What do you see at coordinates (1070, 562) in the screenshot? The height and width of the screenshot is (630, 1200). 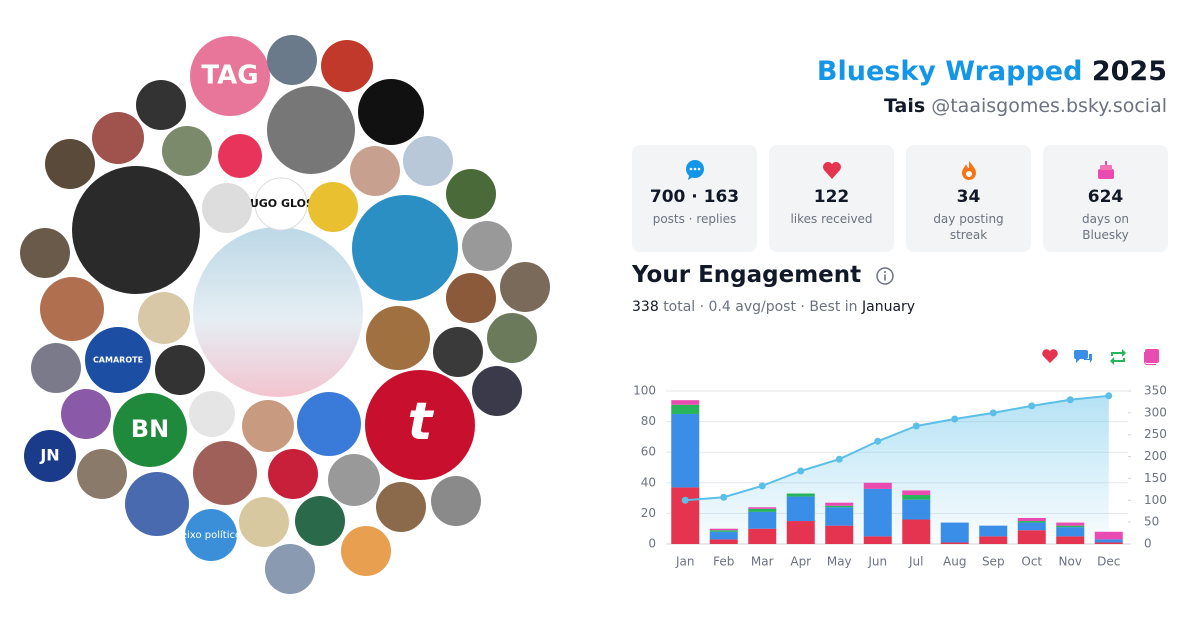 I see `x-tick-label: Nov` at bounding box center [1070, 562].